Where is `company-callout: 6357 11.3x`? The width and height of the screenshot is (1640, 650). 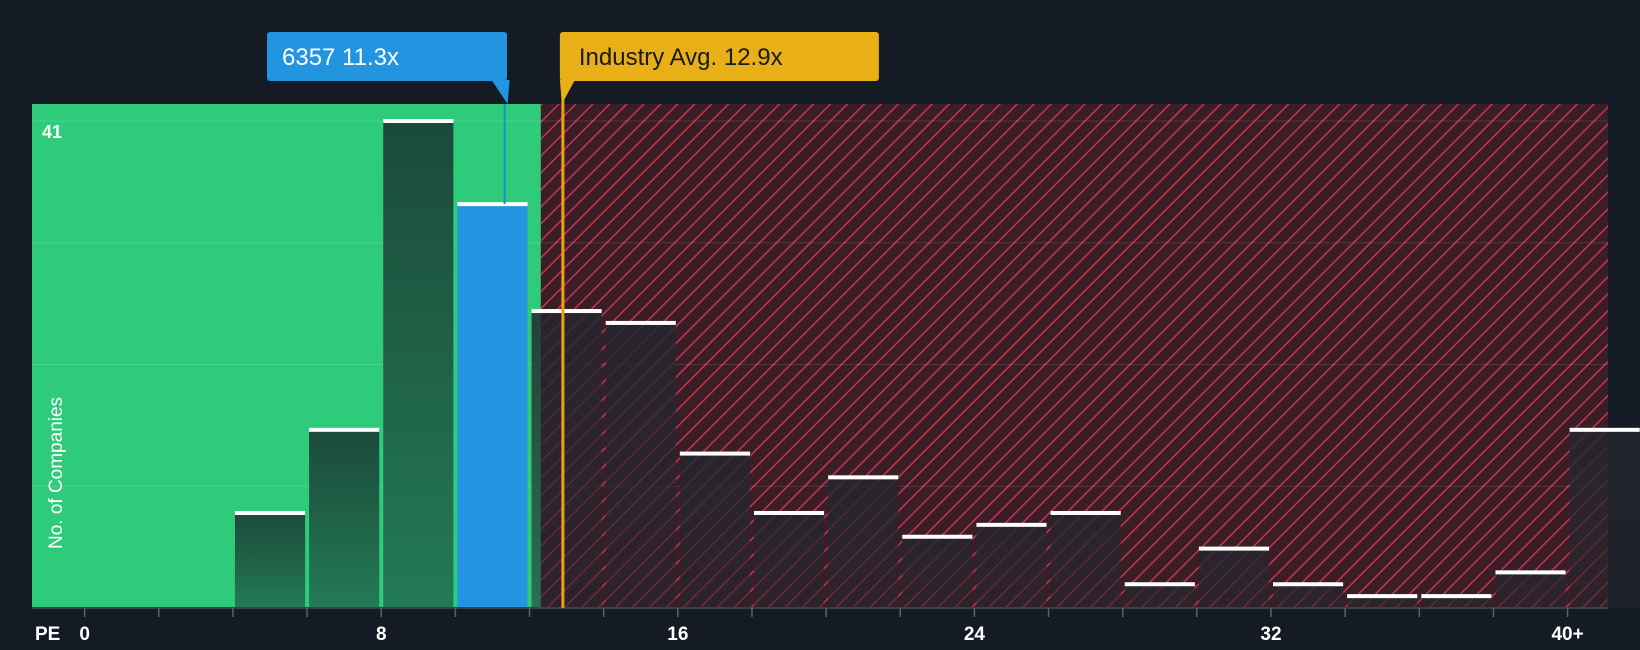 company-callout: 6357 11.3x is located at coordinates (388, 68).